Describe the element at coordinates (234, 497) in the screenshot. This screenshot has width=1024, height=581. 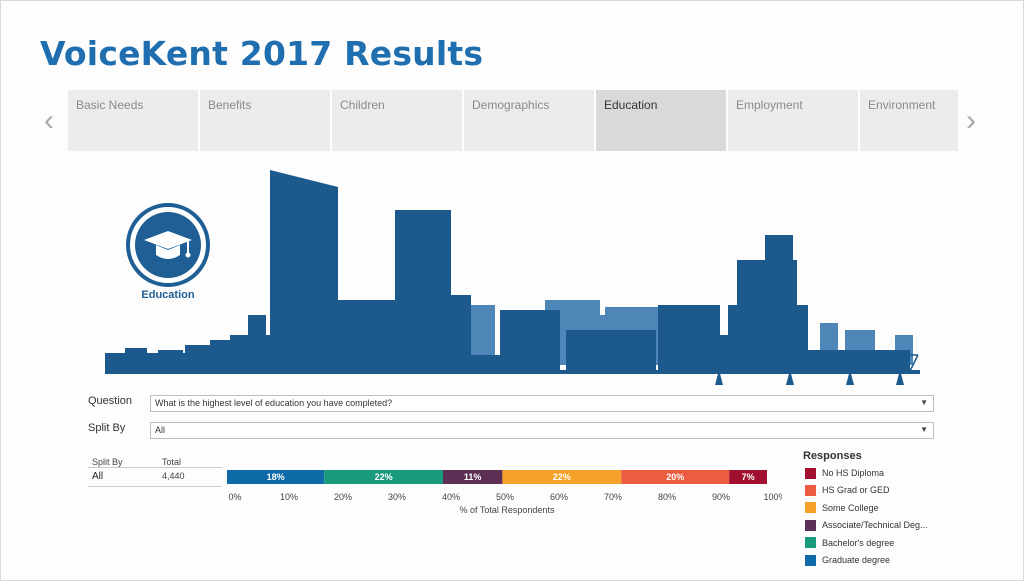
I see `x-tick-label: 0%` at that location.